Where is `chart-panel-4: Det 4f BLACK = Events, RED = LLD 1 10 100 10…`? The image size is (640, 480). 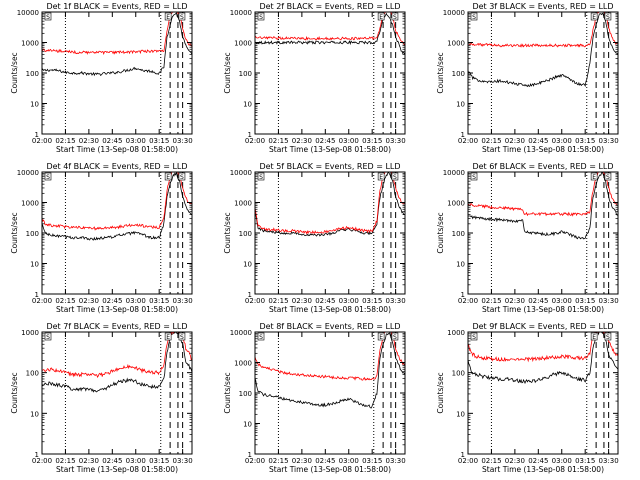 chart-panel-4: Det 4f BLACK = Events, RED = LLD 1 10 100 10… is located at coordinates (101, 238).